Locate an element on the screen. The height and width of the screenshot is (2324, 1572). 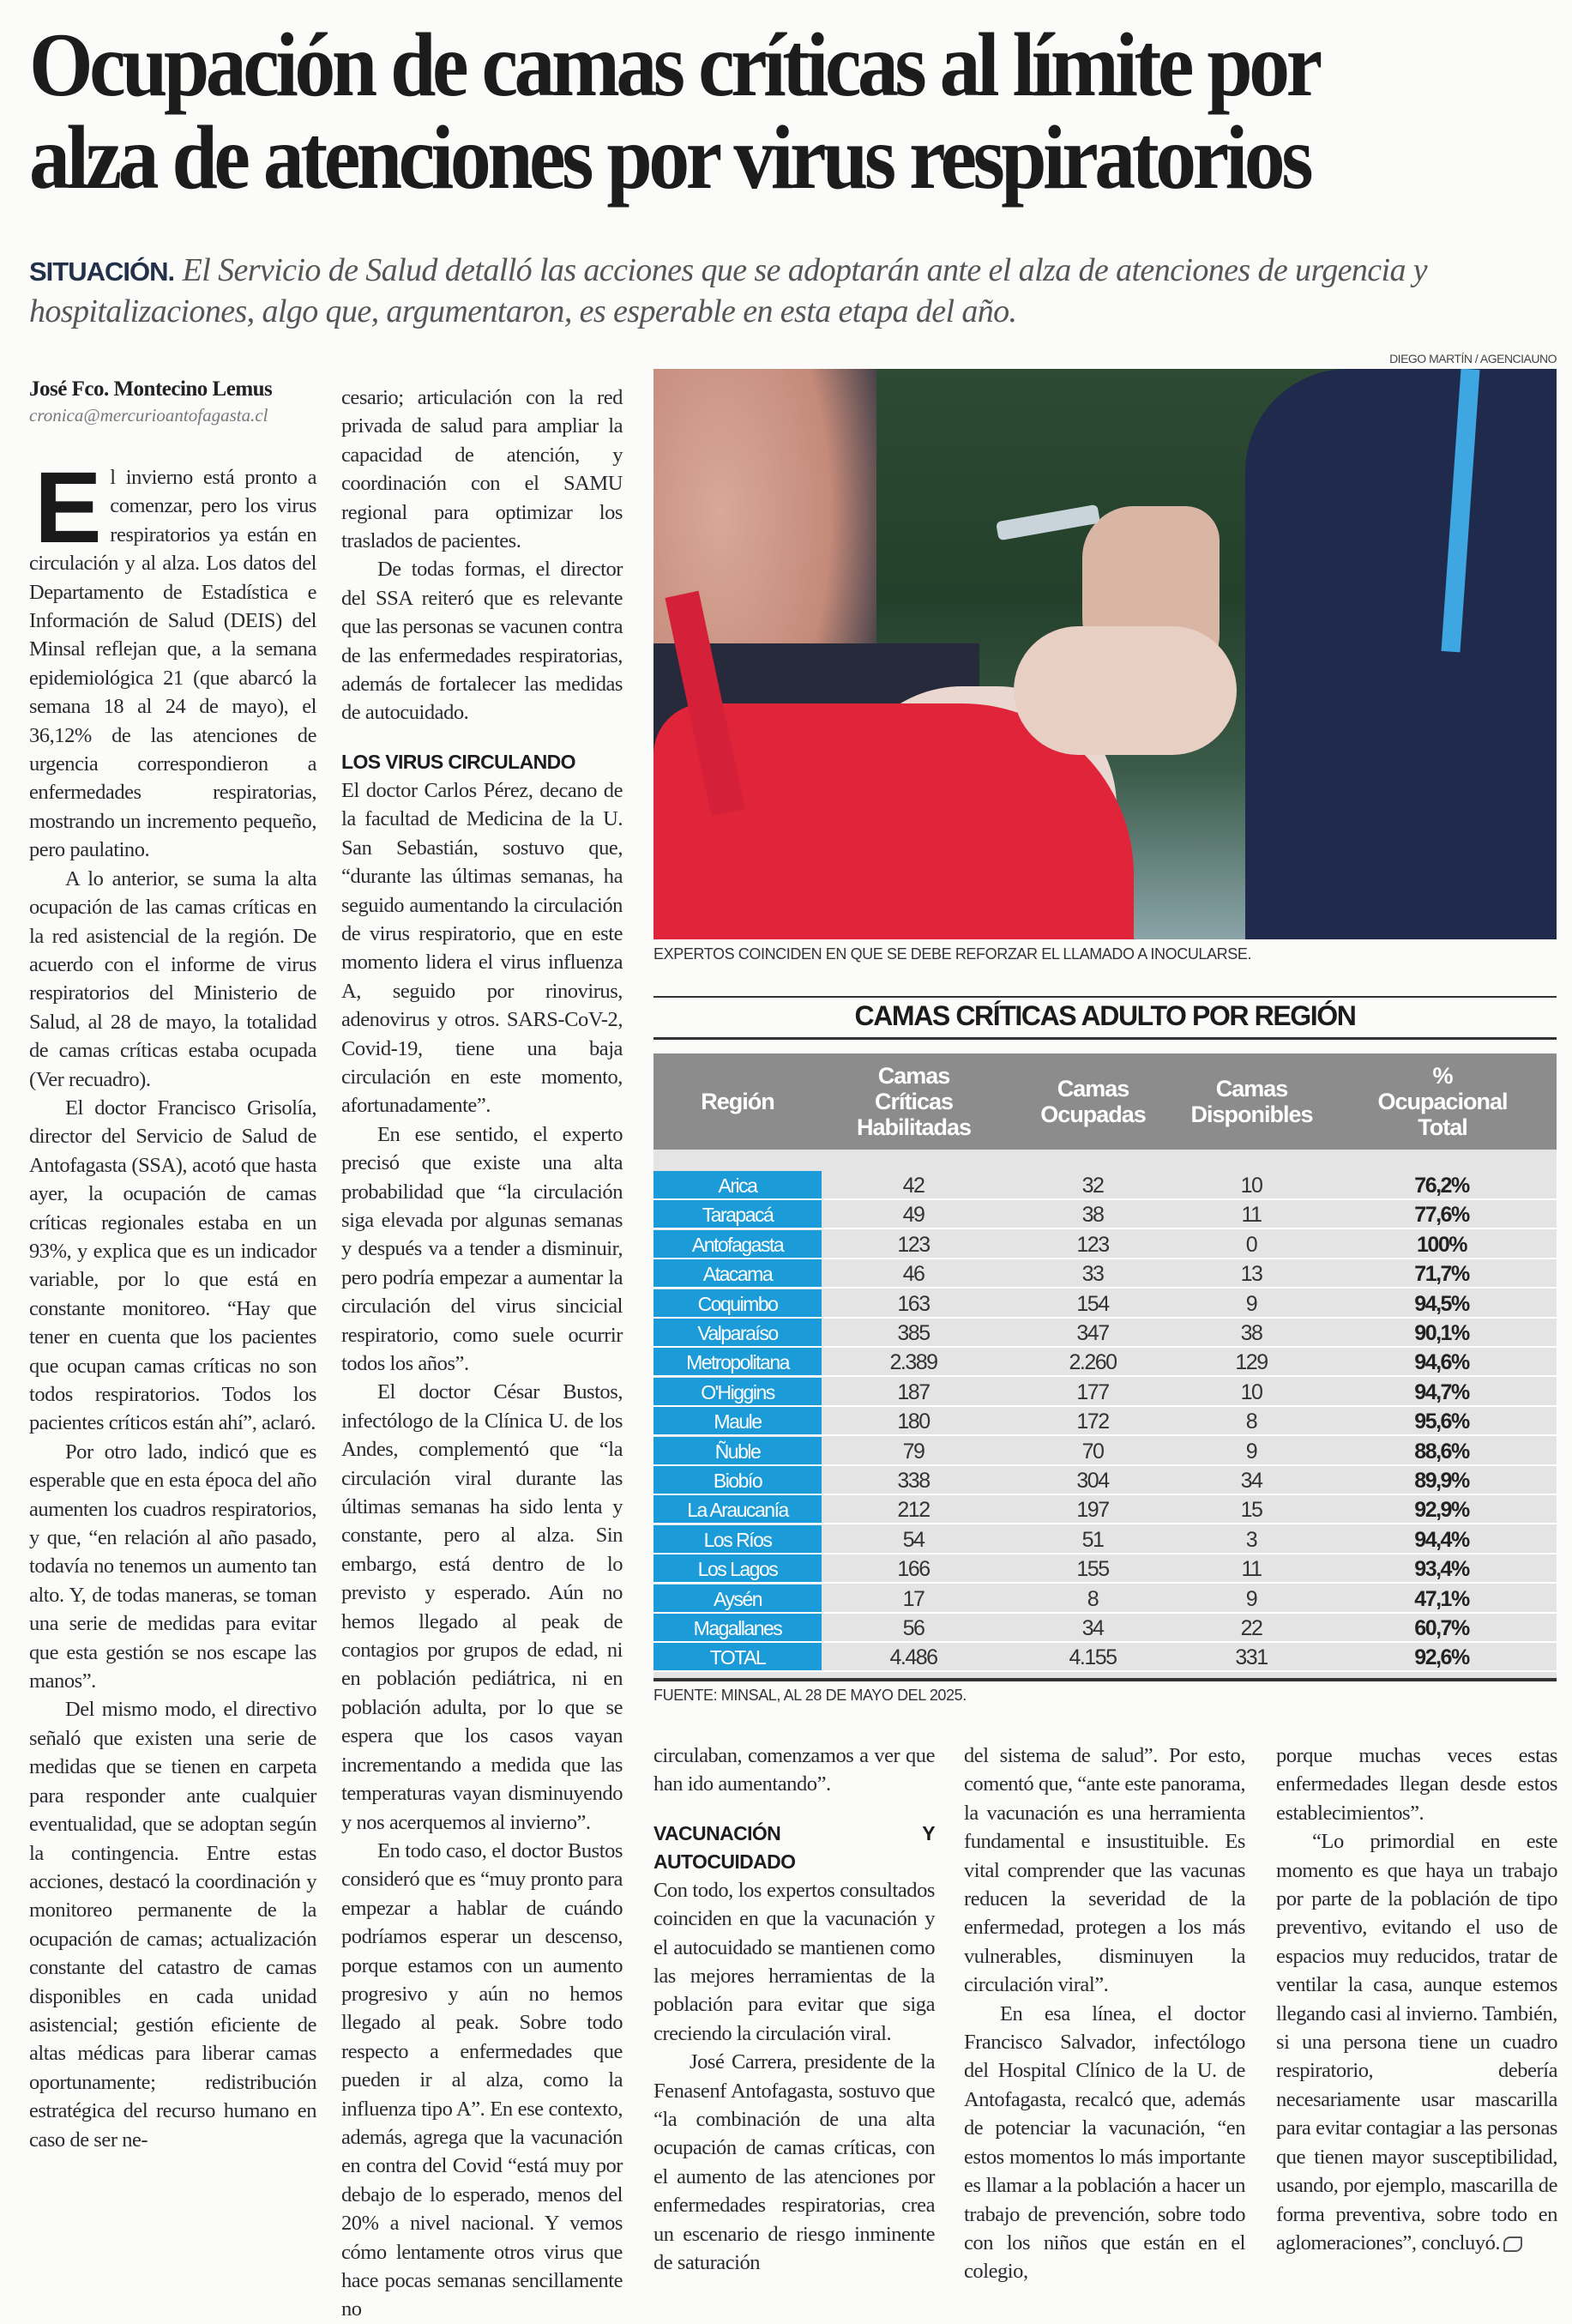
cell-ocupadas: 38 is located at coordinates (1093, 1215).